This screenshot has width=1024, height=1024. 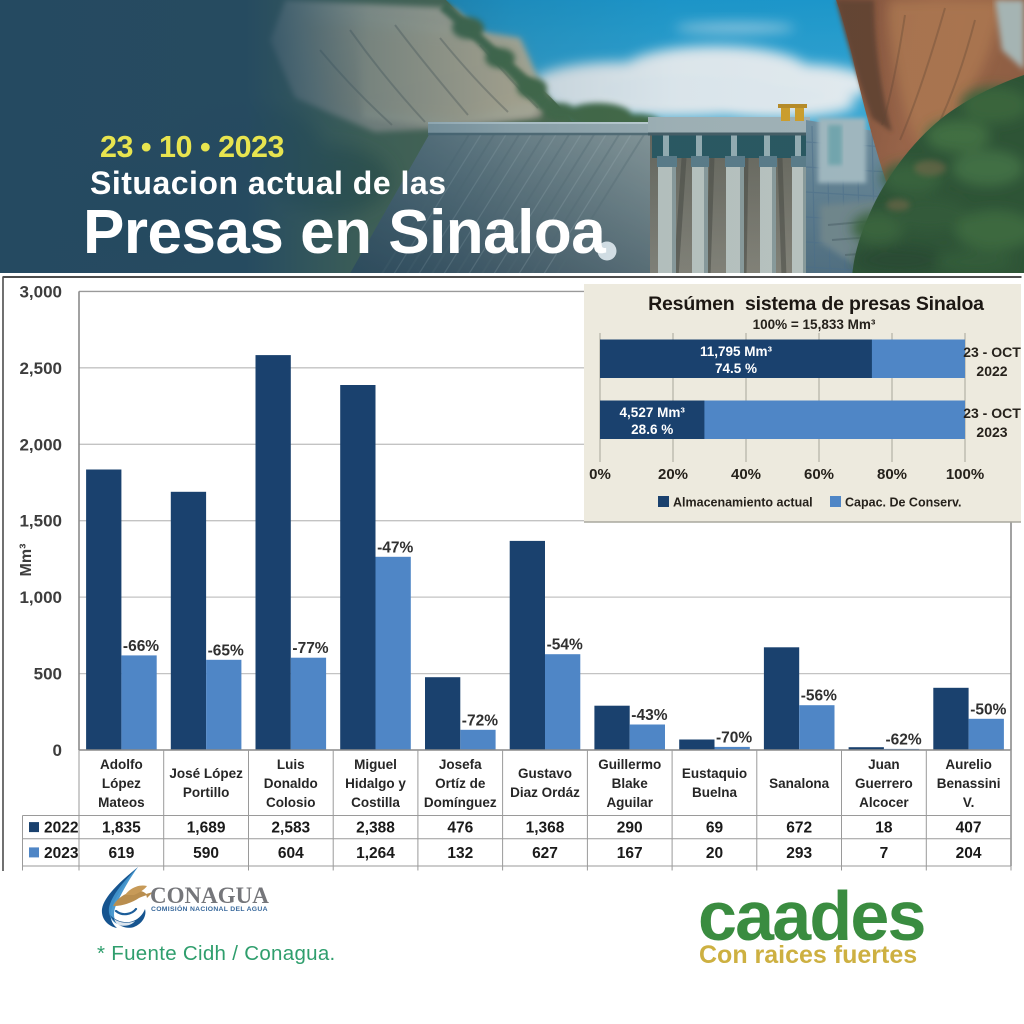 I want to click on svg-text: 293, so click(x=799, y=853).